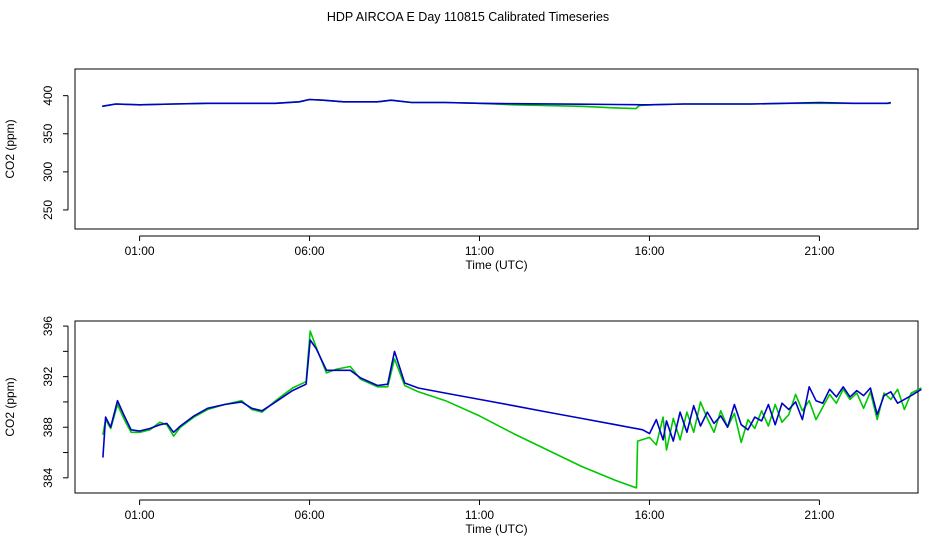  I want to click on upper-y-tick-label: 300, so click(48, 172).